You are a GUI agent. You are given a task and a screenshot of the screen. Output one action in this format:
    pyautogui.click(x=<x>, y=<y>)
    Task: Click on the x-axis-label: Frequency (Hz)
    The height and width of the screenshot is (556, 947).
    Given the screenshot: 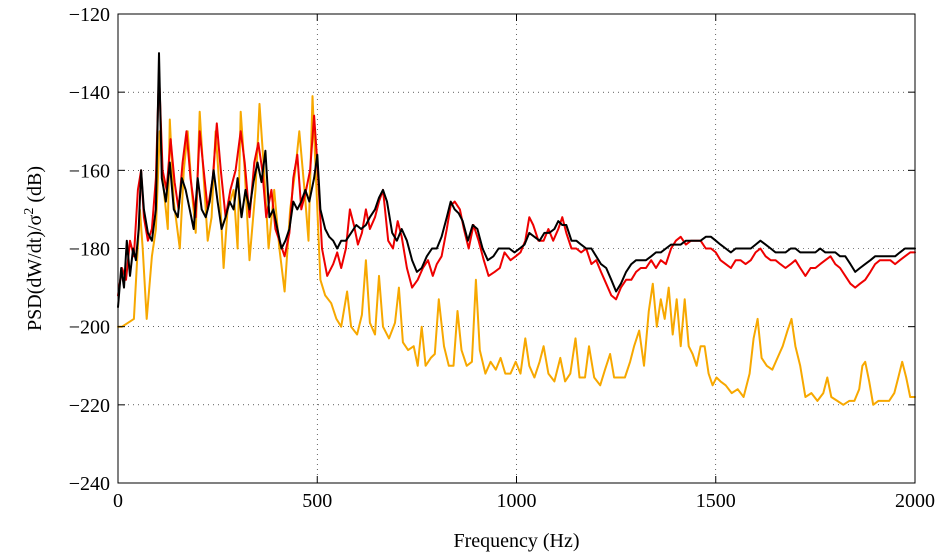 What is the action you would take?
    pyautogui.click(x=516, y=541)
    